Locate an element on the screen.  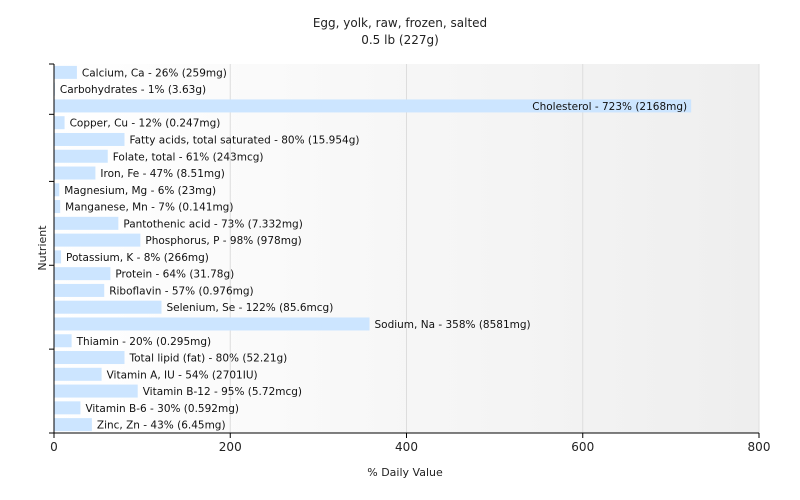
bar-label: Selenium, Se - 122% (85.6mcg) is located at coordinates (250, 308).